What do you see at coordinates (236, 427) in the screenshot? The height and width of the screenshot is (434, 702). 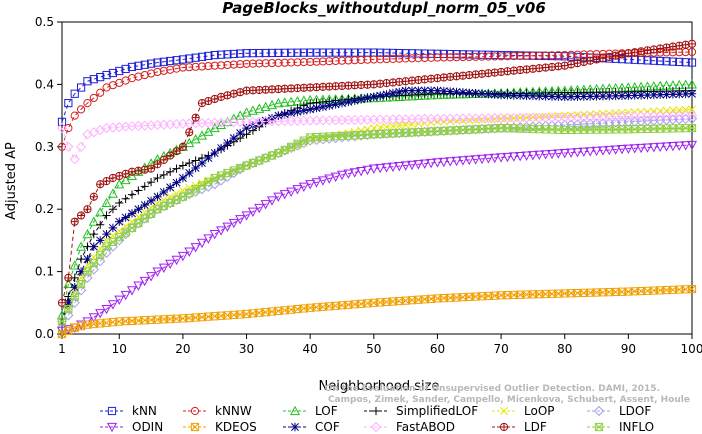 I see `legend-label: KDEOS` at bounding box center [236, 427].